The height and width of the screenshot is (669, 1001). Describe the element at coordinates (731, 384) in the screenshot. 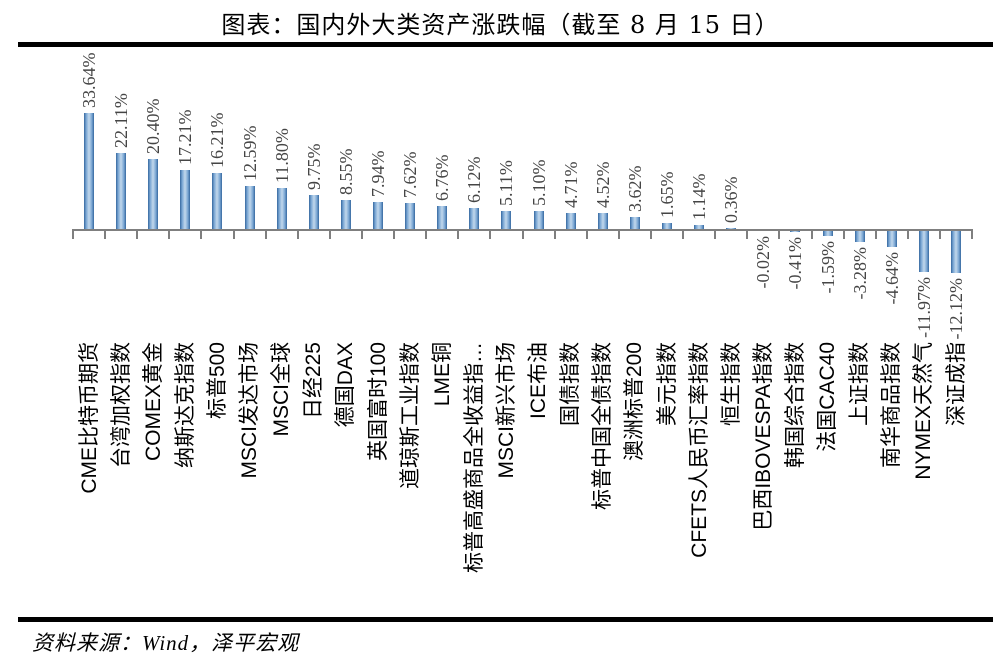

I see `category-label: 恒生指数` at that location.